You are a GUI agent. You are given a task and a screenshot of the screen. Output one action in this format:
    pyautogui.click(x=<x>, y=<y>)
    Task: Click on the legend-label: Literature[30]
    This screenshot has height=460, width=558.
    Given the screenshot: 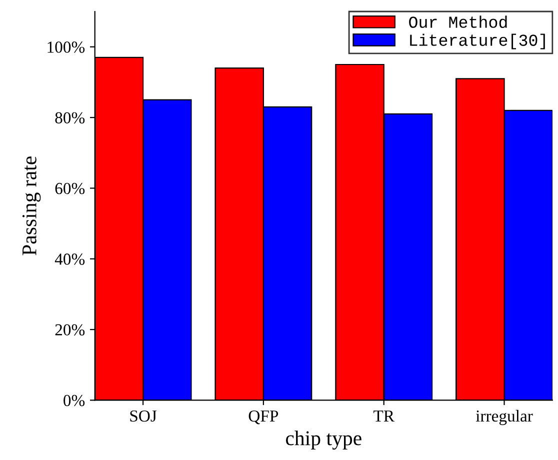 What is the action you would take?
    pyautogui.click(x=477, y=42)
    